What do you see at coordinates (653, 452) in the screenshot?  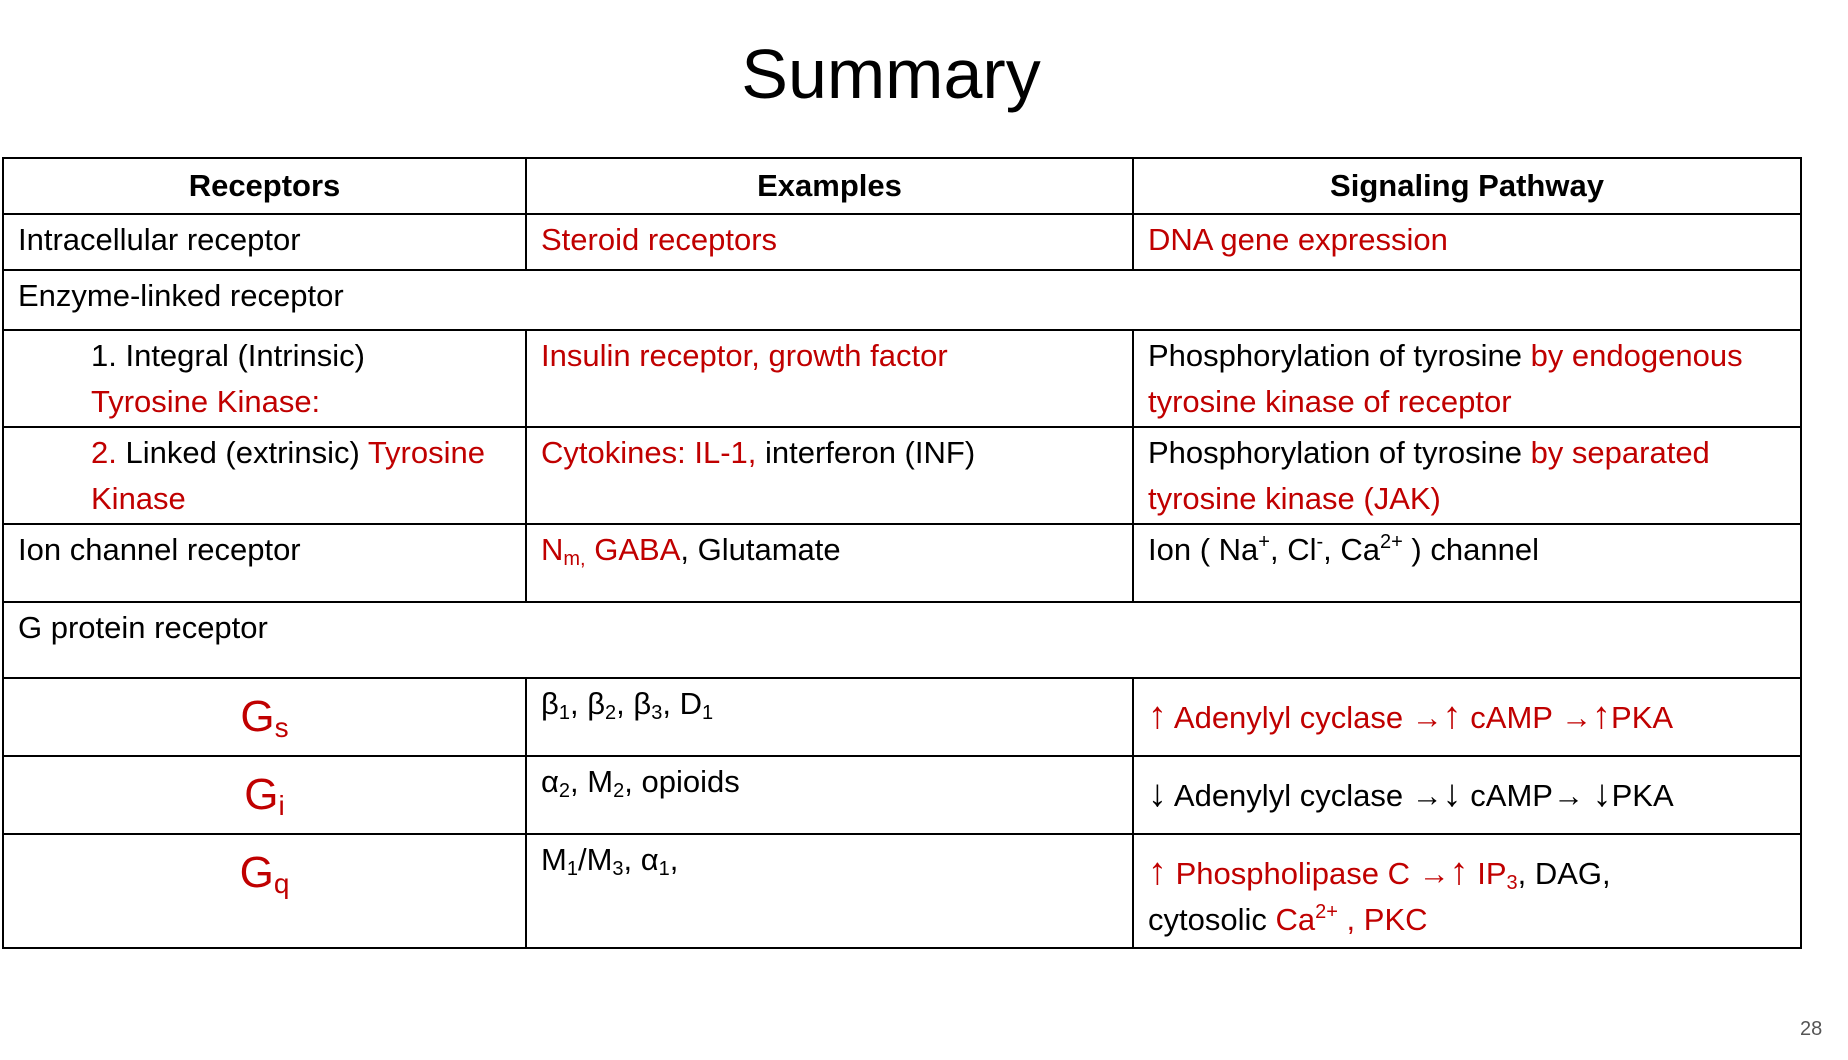 I see `examples-text-red: Cytokines: IL-1,` at bounding box center [653, 452].